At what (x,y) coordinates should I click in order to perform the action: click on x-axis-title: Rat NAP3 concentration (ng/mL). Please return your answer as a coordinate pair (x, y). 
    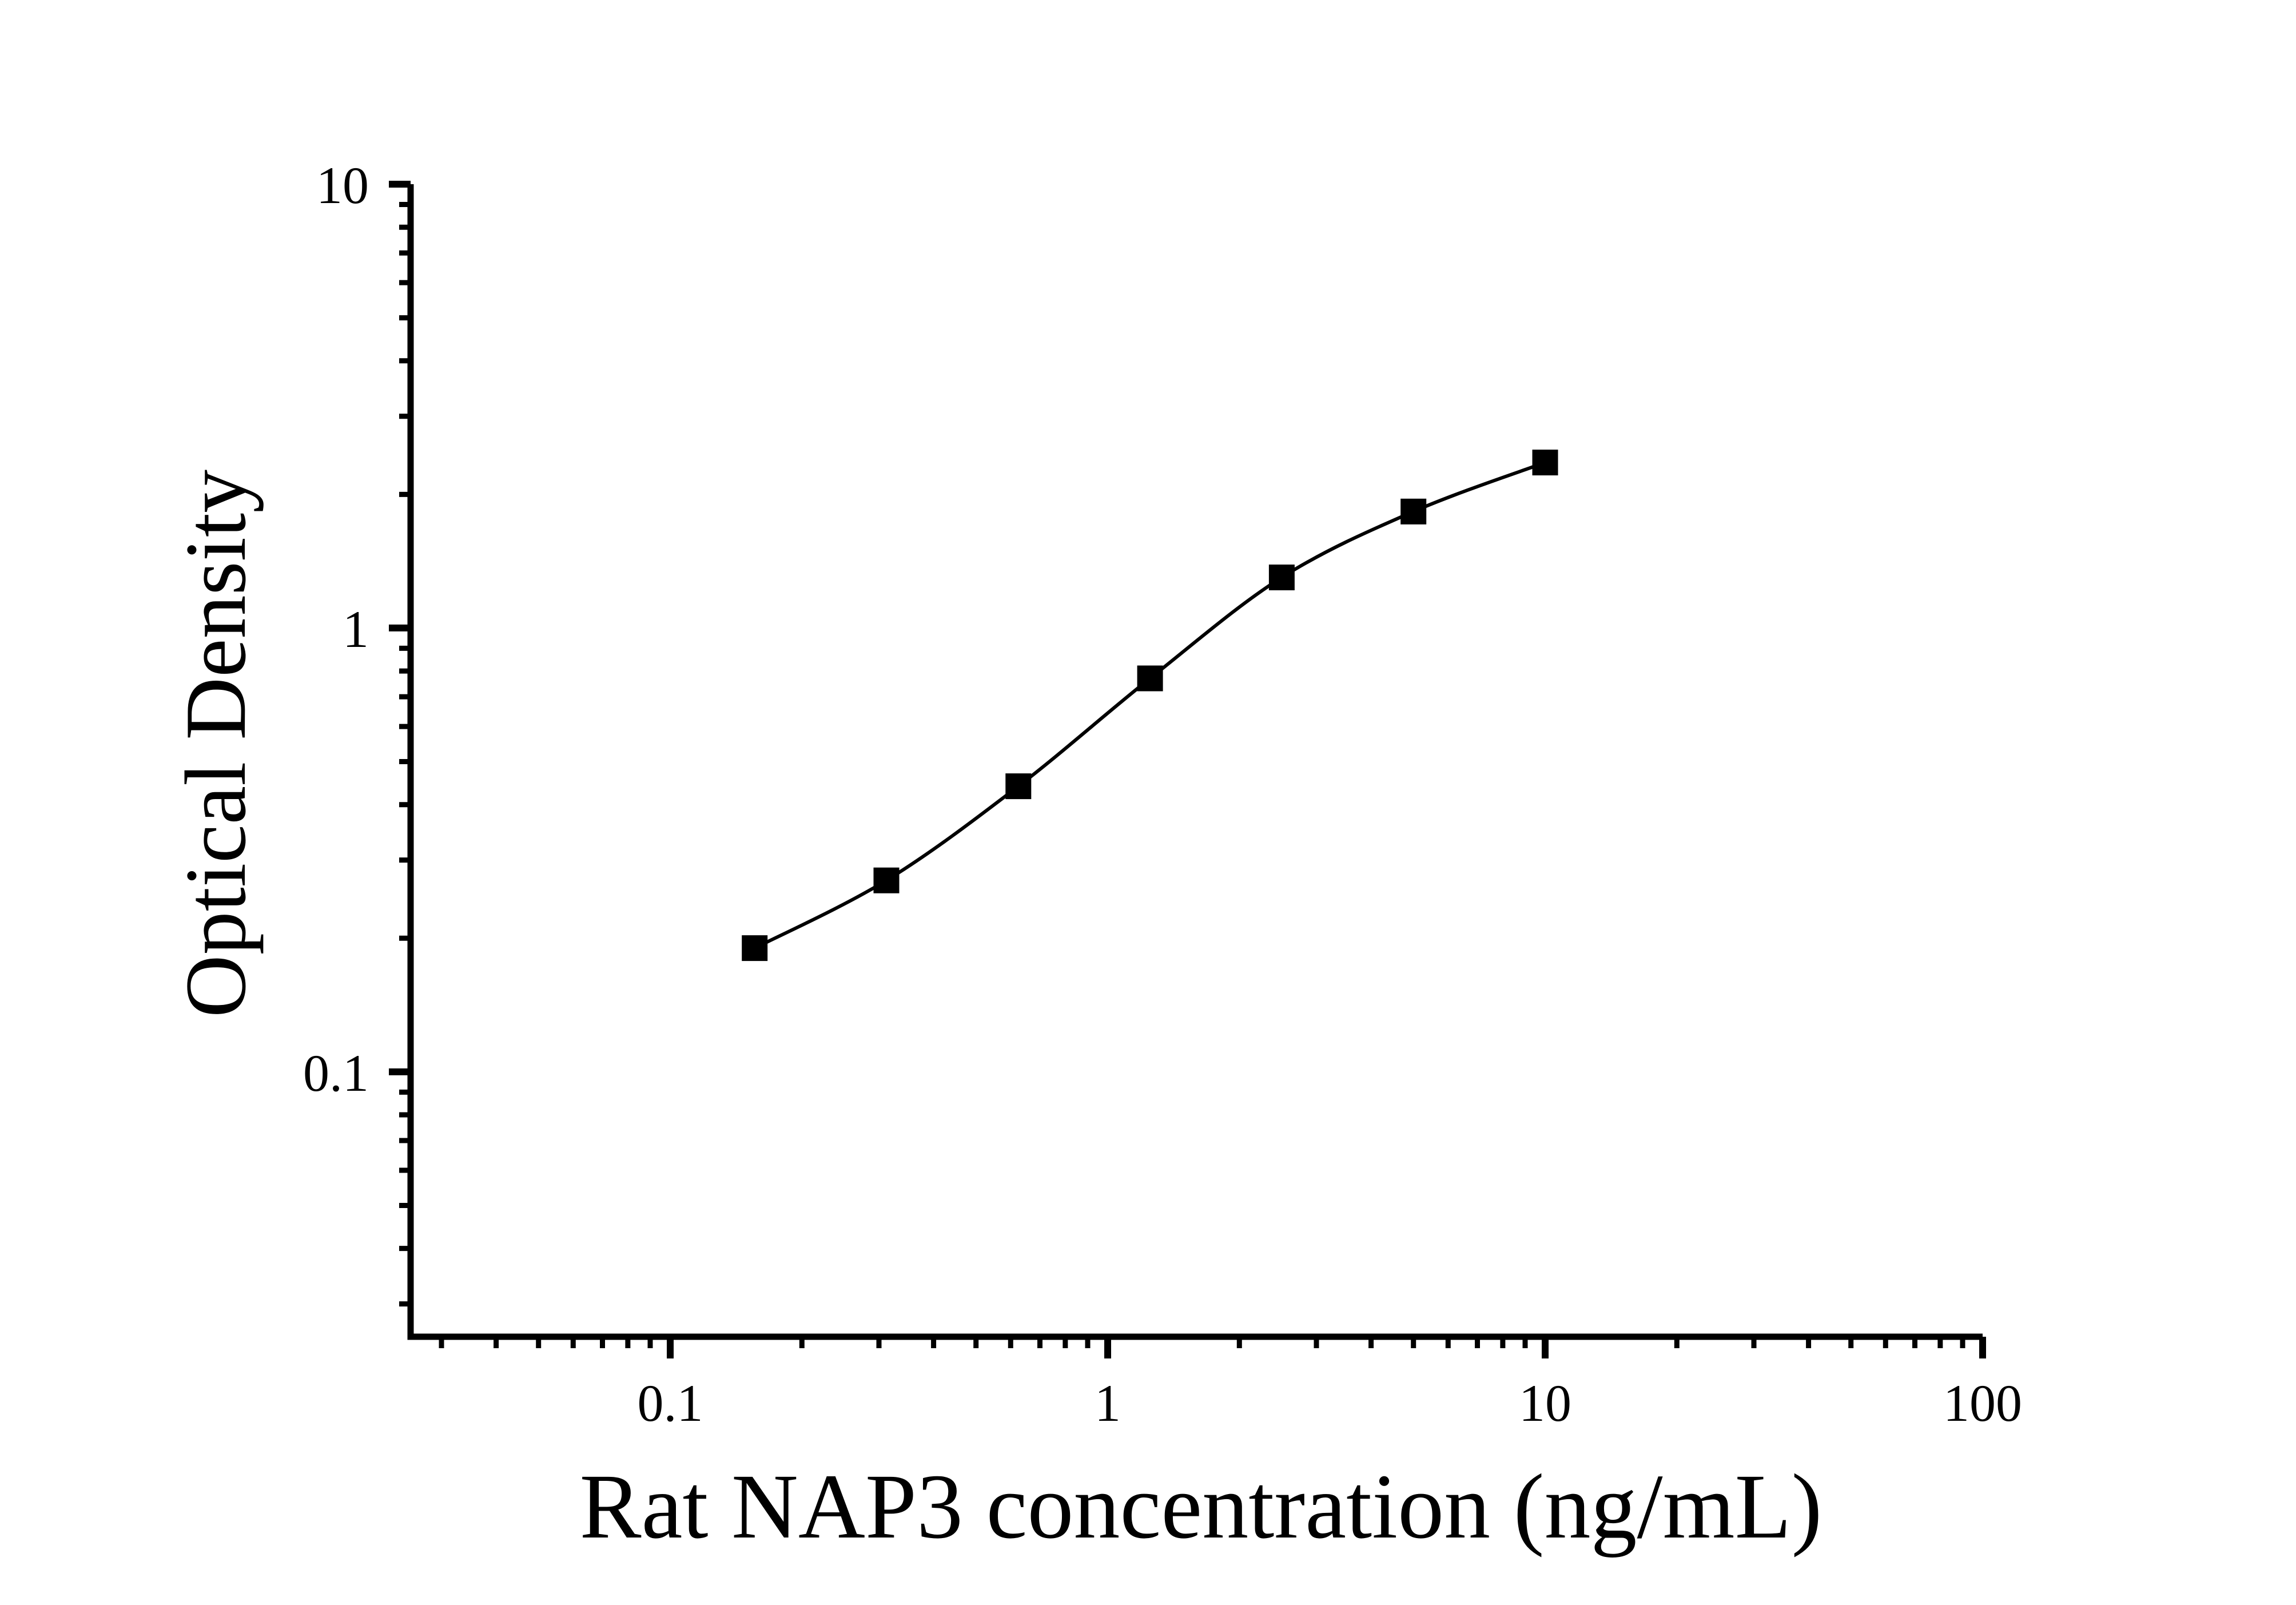
    Looking at the image, I should click on (1202, 1507).